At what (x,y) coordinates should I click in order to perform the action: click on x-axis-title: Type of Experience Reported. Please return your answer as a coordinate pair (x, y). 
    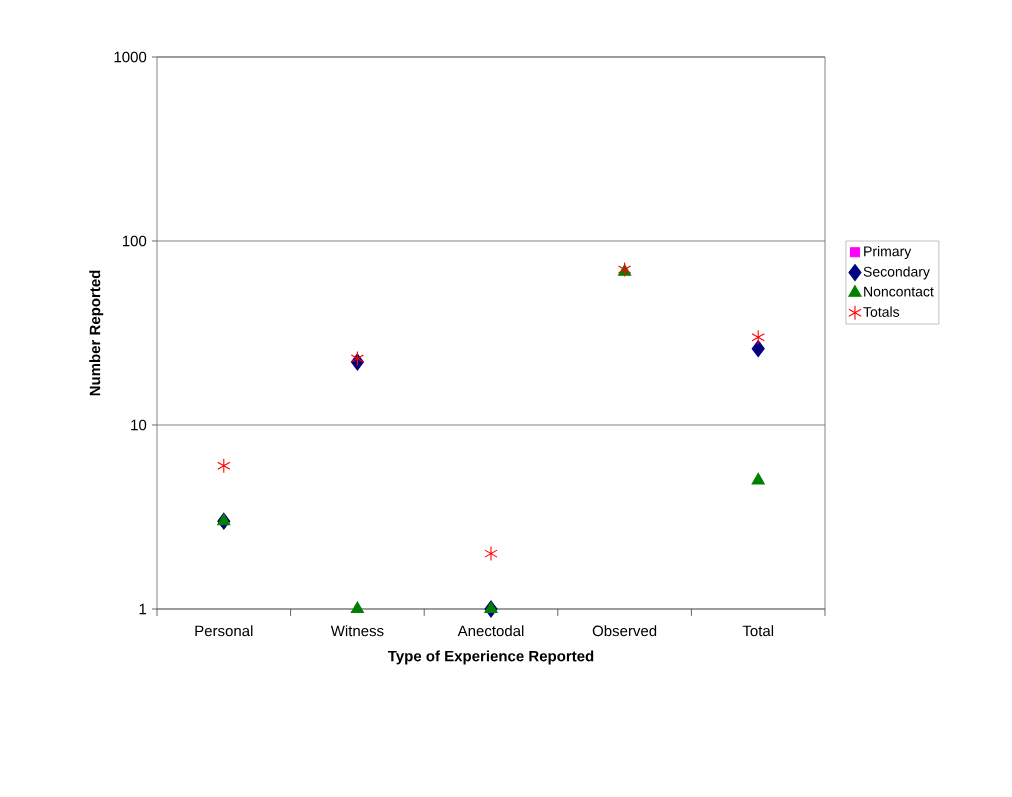
    Looking at the image, I should click on (490, 657).